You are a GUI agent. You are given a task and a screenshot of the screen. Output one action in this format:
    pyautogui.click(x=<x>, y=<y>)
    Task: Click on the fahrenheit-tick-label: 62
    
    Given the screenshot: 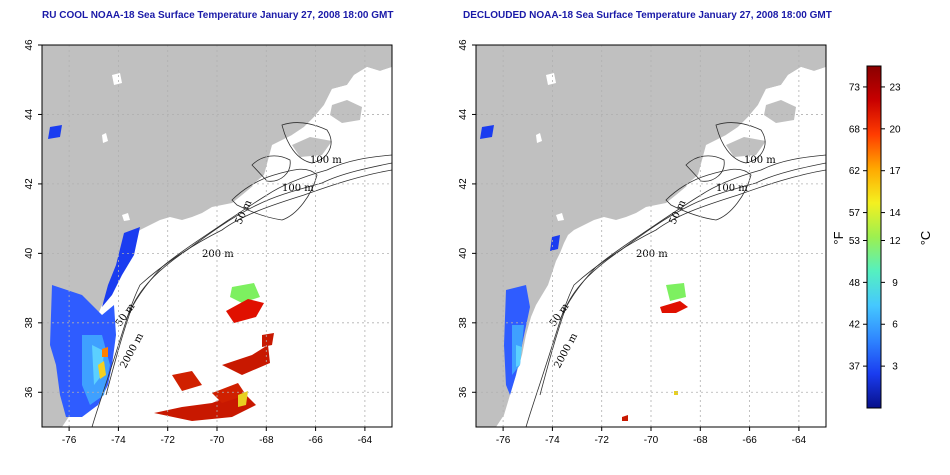 What is the action you would take?
    pyautogui.click(x=855, y=171)
    